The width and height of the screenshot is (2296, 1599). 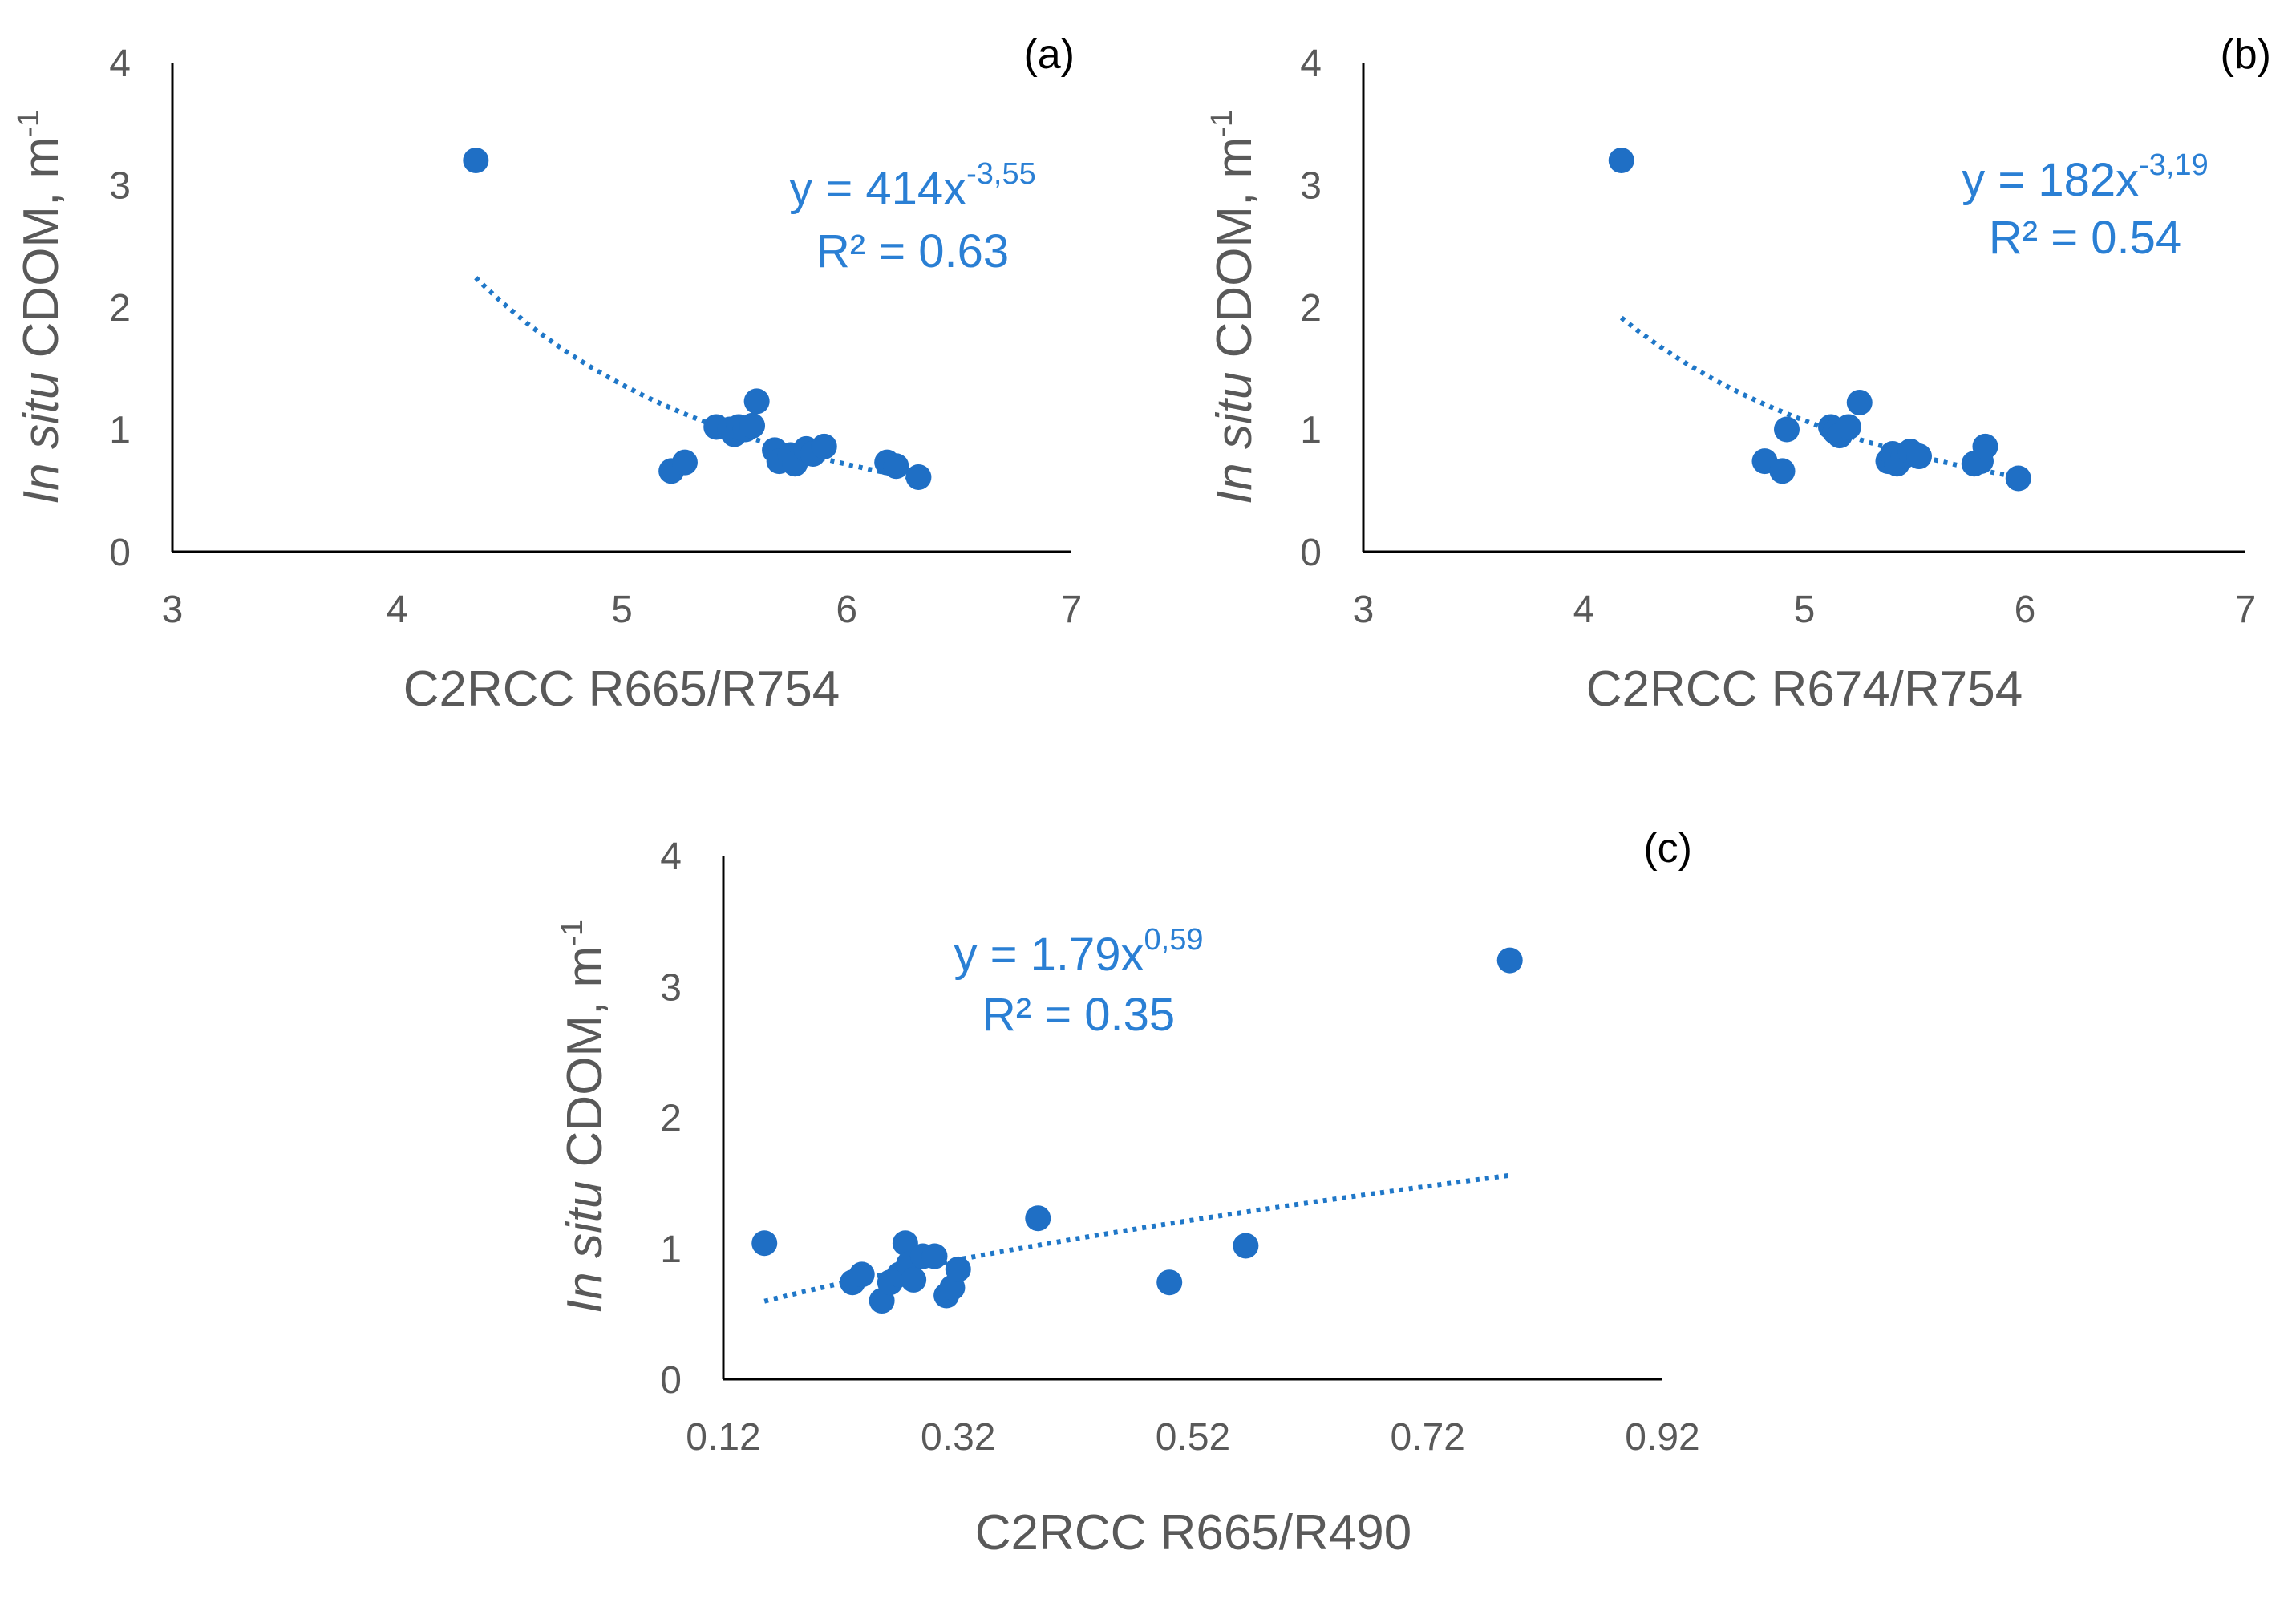 I want to click on x-tick-label: 0.52, so click(x=1193, y=1437).